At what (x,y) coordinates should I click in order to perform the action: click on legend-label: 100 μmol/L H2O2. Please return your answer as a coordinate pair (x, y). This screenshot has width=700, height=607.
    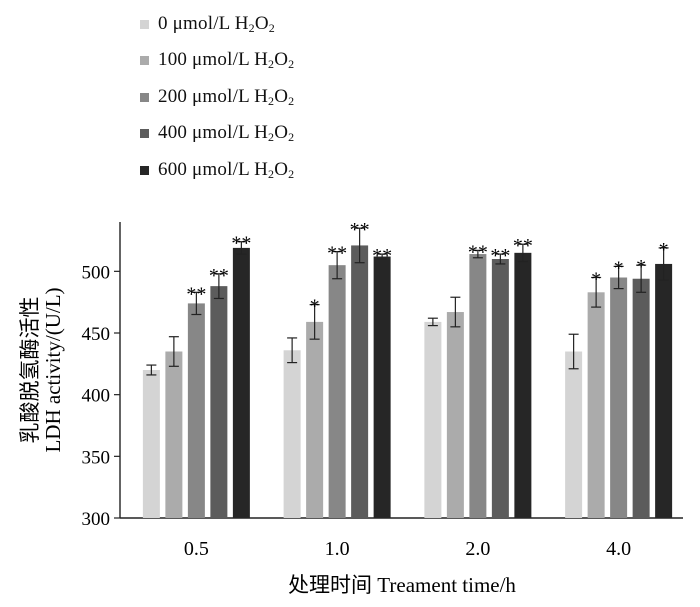
    Looking at the image, I should click on (226, 60).